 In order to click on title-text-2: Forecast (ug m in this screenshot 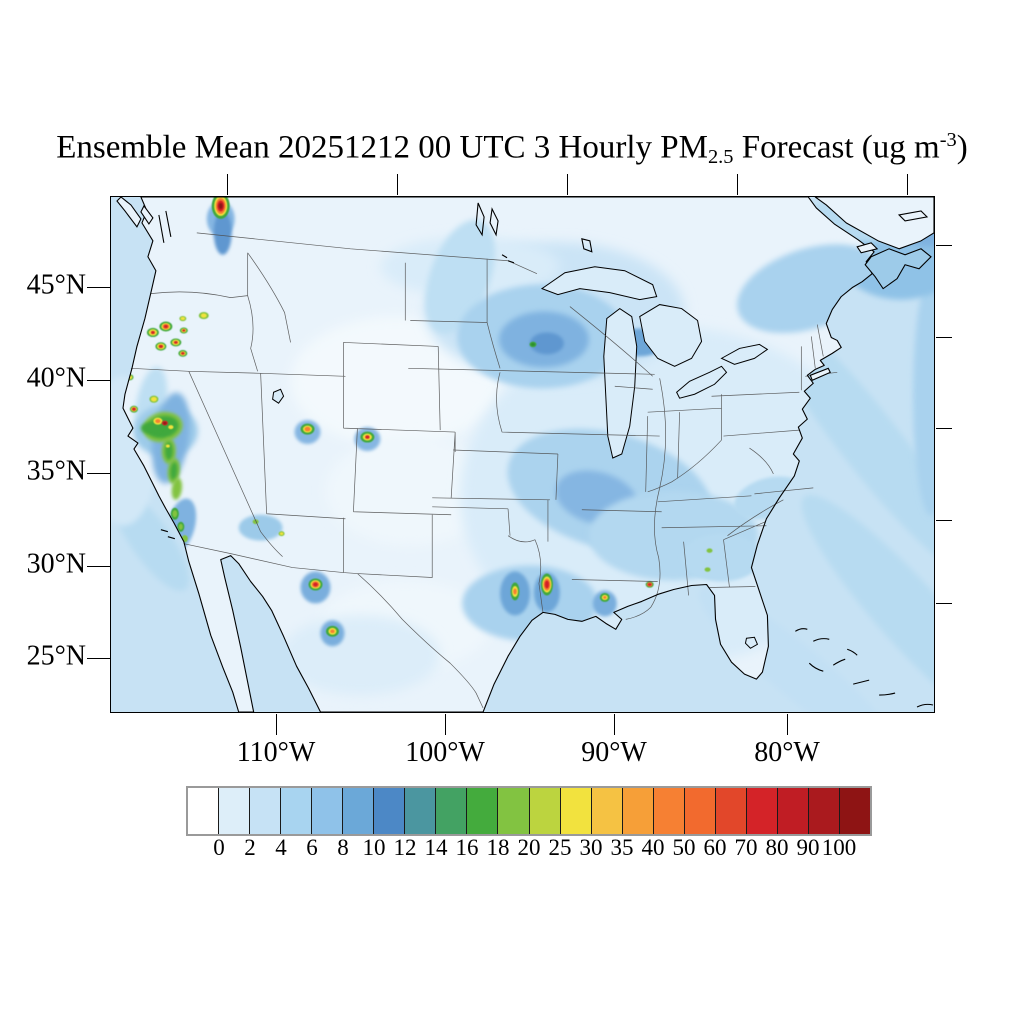, I will do `click(836, 147)`.